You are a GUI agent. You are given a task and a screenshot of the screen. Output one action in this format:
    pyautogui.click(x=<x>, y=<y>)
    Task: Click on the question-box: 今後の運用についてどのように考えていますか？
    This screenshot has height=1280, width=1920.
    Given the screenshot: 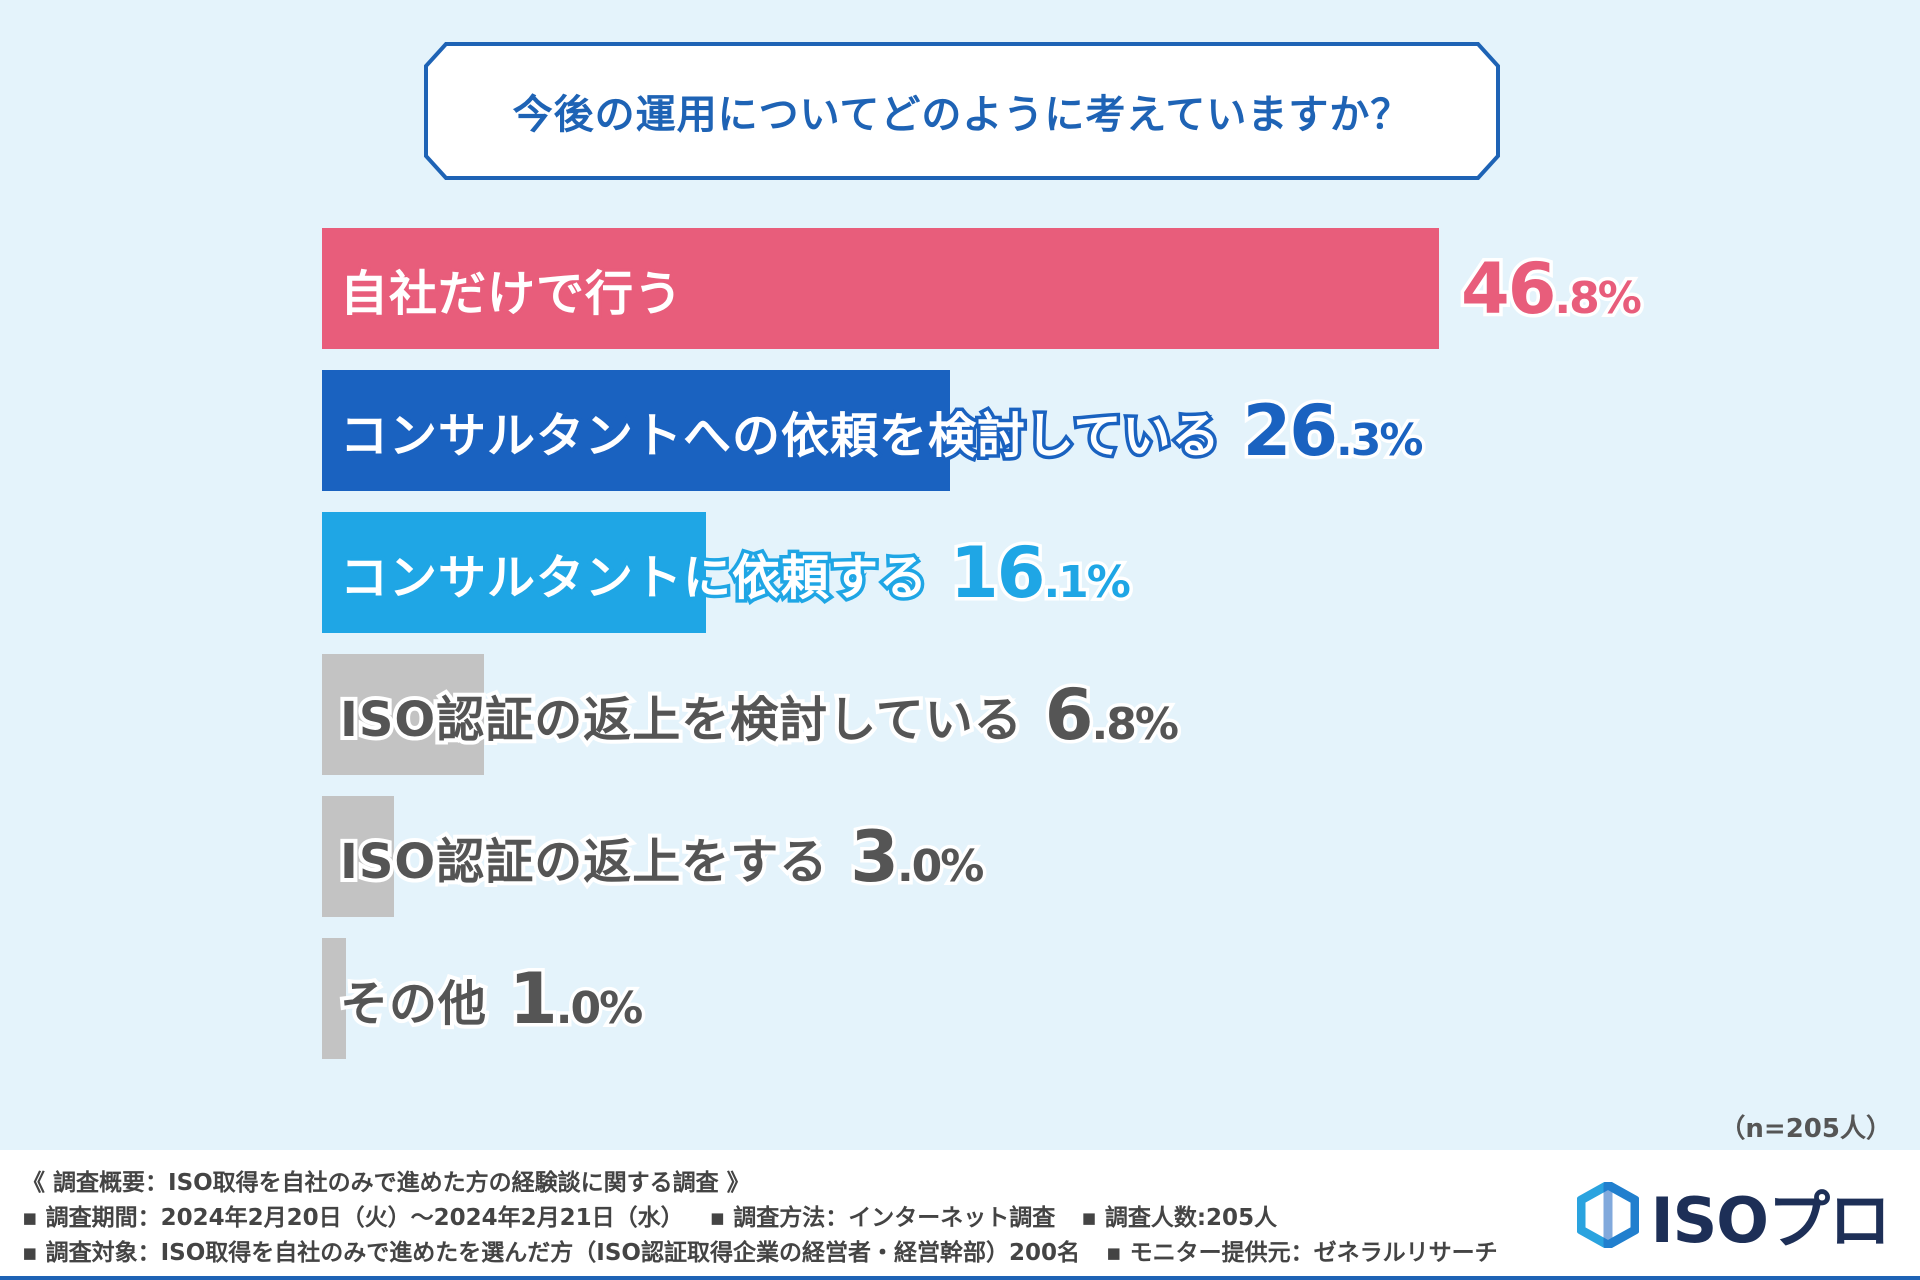 What is the action you would take?
    pyautogui.click(x=962, y=111)
    